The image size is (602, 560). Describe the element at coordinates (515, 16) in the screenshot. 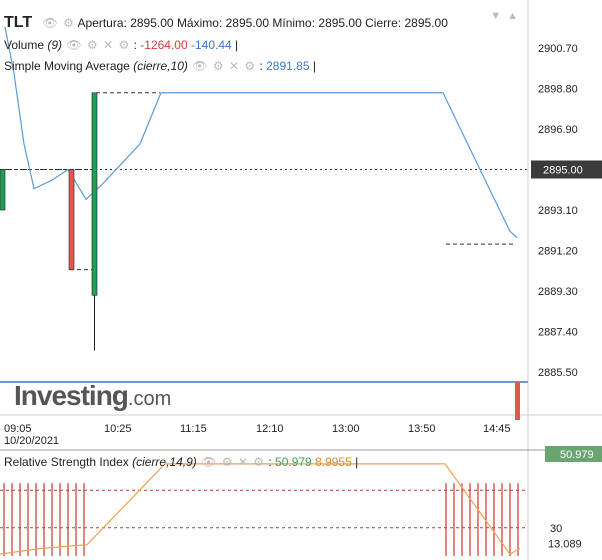

I see `arrow-up-icon: ▲` at that location.